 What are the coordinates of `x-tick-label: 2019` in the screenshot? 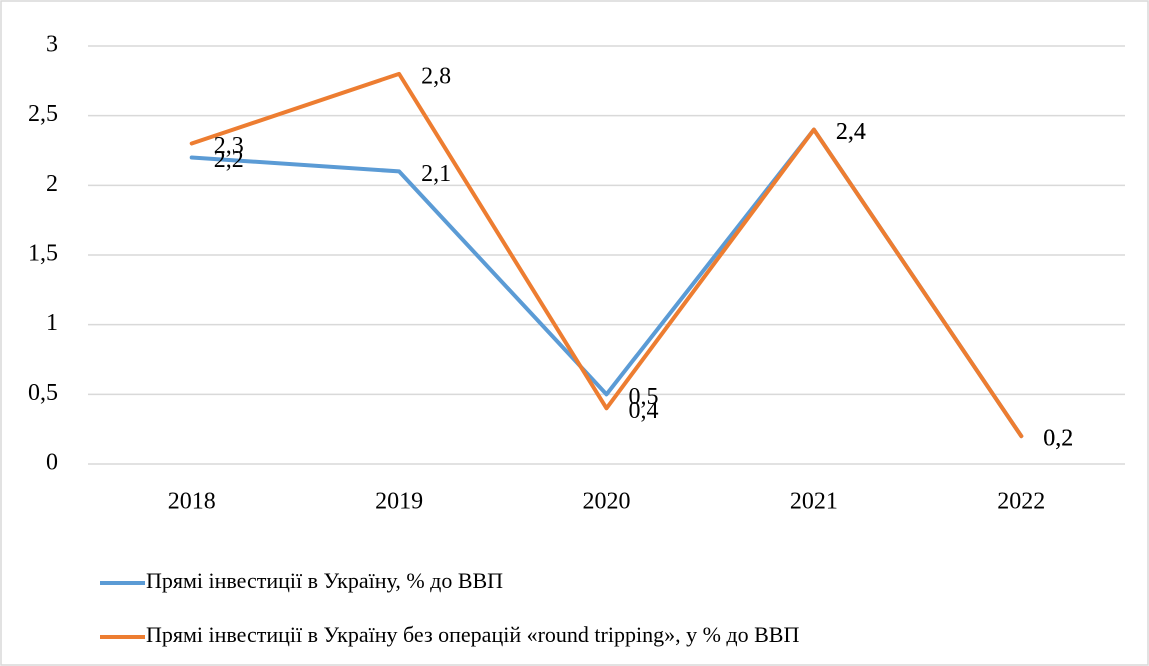 It's located at (399, 502).